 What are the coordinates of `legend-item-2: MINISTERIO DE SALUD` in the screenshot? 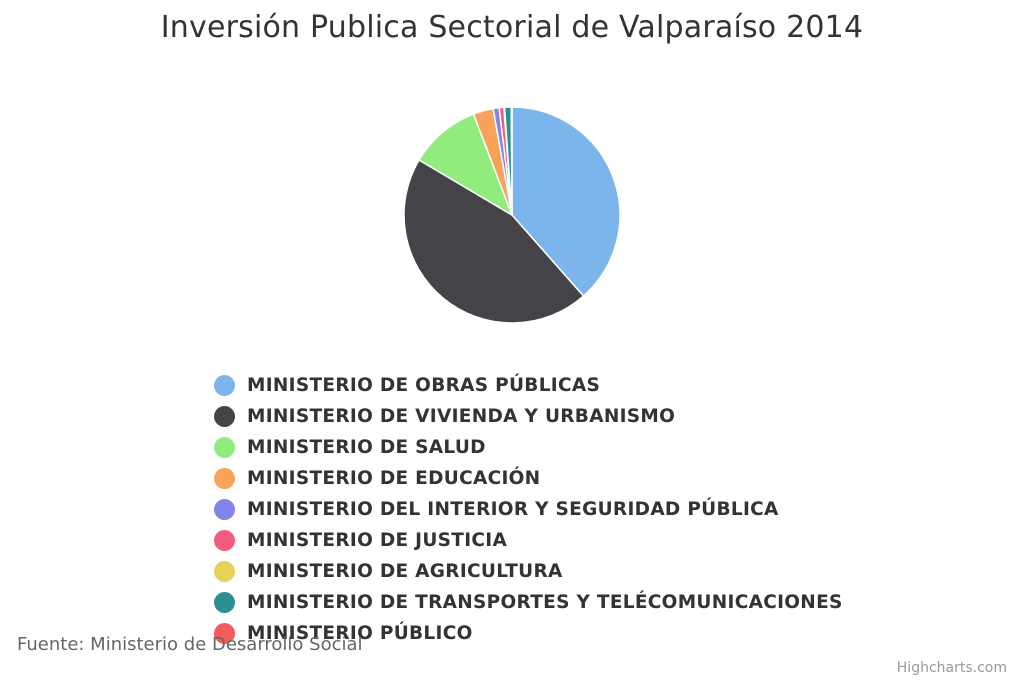 It's located at (528, 447).